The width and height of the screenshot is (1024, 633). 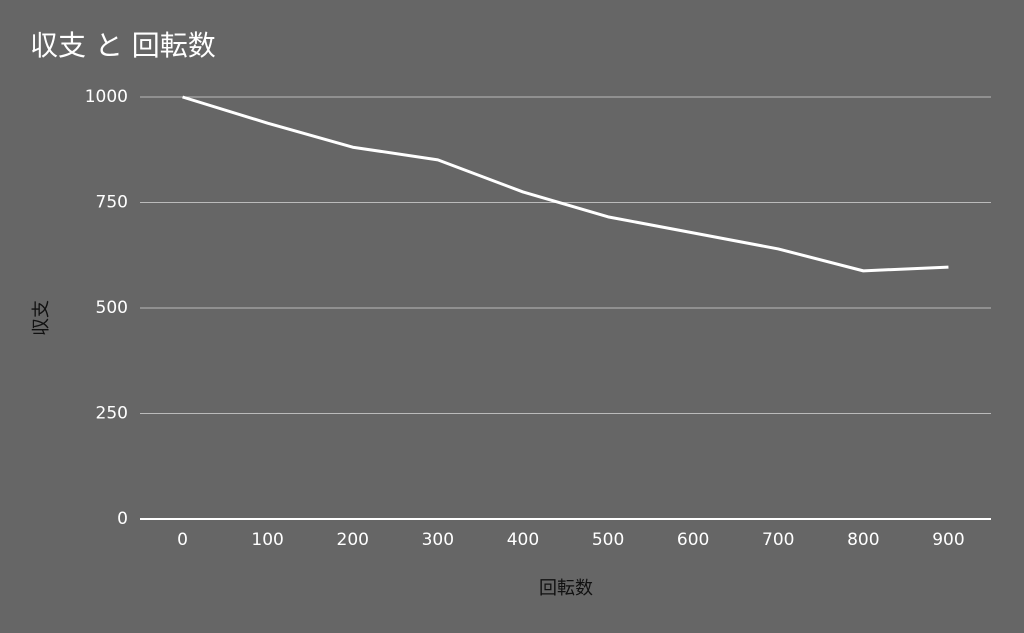 What do you see at coordinates (122, 519) in the screenshot?
I see `y-tick-label: 0` at bounding box center [122, 519].